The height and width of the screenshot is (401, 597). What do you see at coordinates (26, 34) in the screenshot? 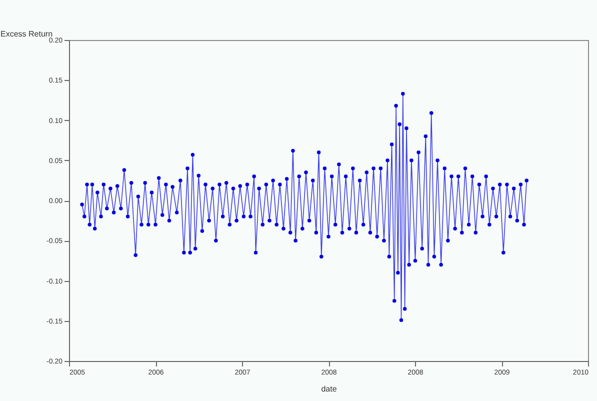
I see `y-axis-title: Excess Return` at bounding box center [26, 34].